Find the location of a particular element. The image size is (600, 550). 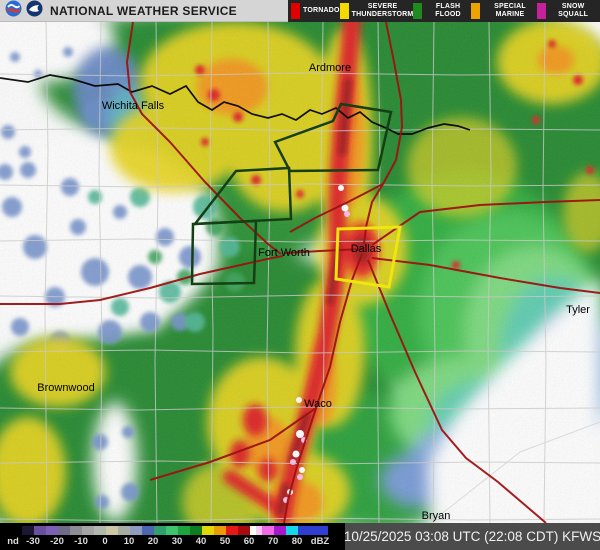

header-branding: NATIONAL WEATHER SERVICE is located at coordinates (144, 11).